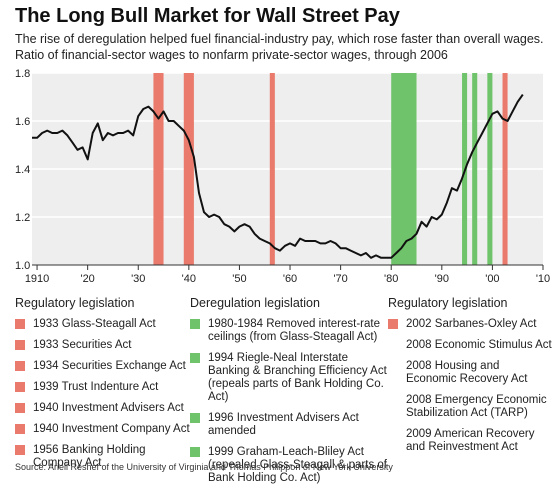 The image size is (555, 493). I want to click on legend-year: 1939, so click(46, 387).